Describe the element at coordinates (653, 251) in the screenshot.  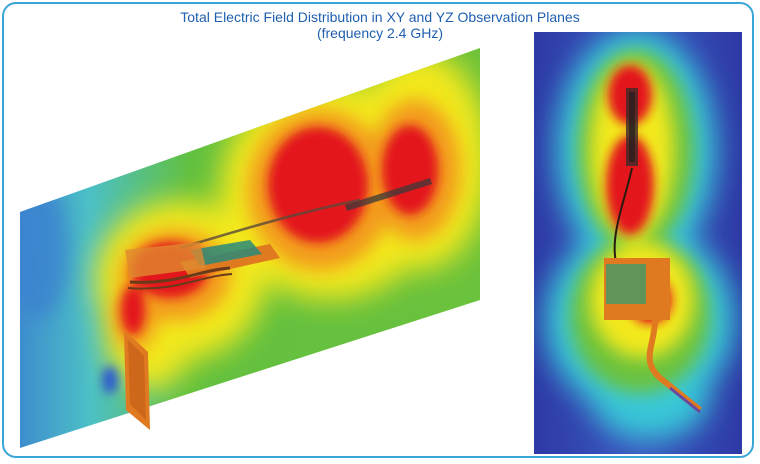
I see `yz-antenna-assembly` at that location.